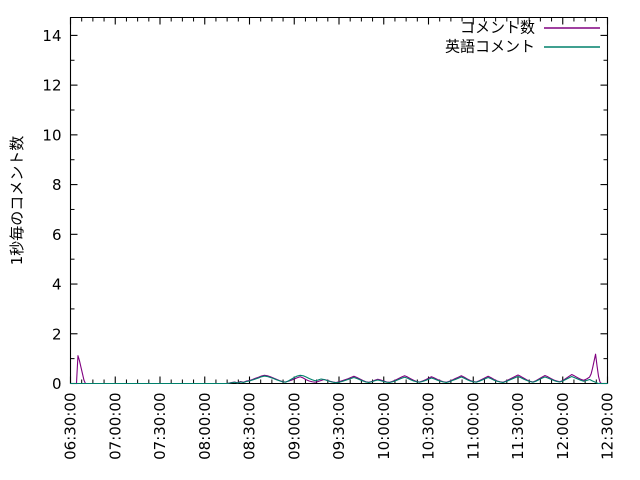 The width and height of the screenshot is (640, 480). What do you see at coordinates (57, 334) in the screenshot?
I see `y-tick-label: 2` at bounding box center [57, 334].